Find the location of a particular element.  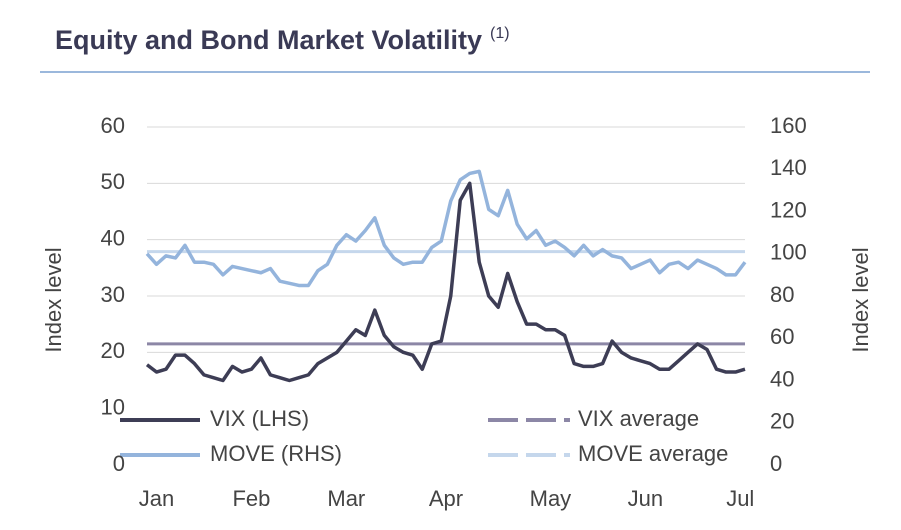

x-tick-label: Feb is located at coordinates (251, 498).